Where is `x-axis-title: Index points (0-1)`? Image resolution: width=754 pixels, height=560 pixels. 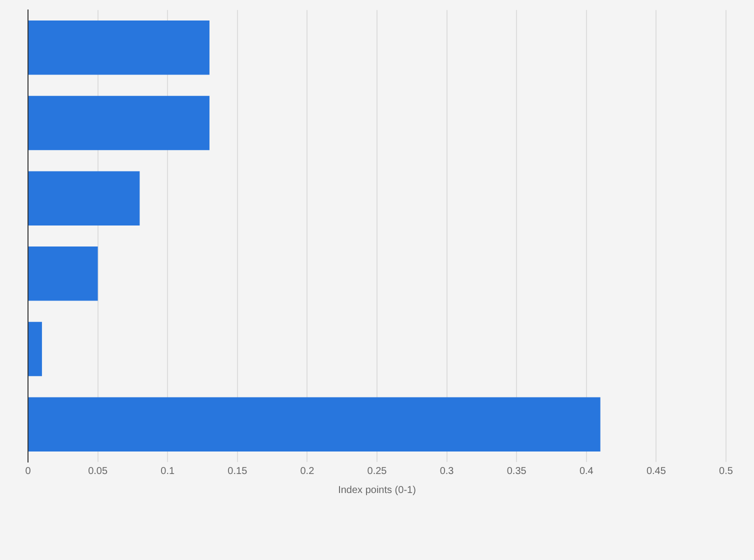
x-axis-title: Index points (0-1) is located at coordinates (377, 490).